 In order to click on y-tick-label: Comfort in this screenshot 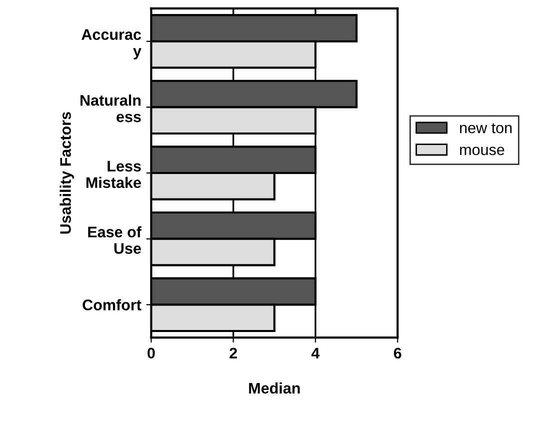, I will do `click(112, 304)`.